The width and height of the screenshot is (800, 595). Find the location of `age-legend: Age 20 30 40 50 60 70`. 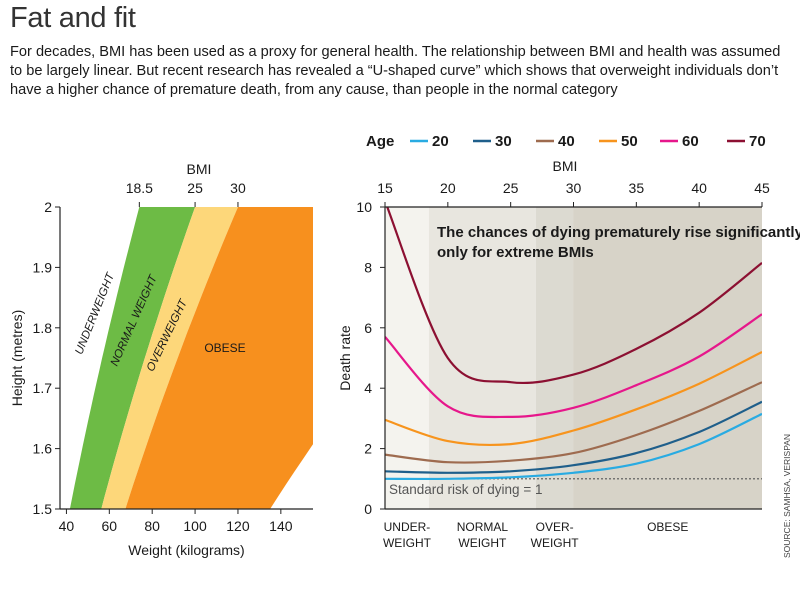

age-legend: Age 20 30 40 50 60 70 is located at coordinates (566, 141).